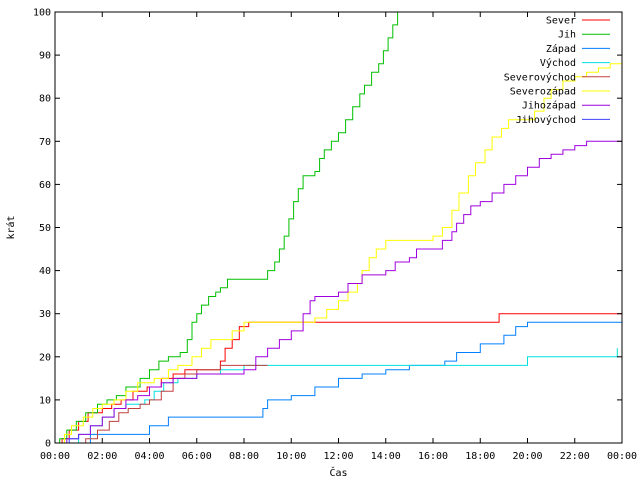 This screenshot has height=480, width=640. What do you see at coordinates (45, 99) in the screenshot?
I see `y-tick-label: 80` at bounding box center [45, 99].